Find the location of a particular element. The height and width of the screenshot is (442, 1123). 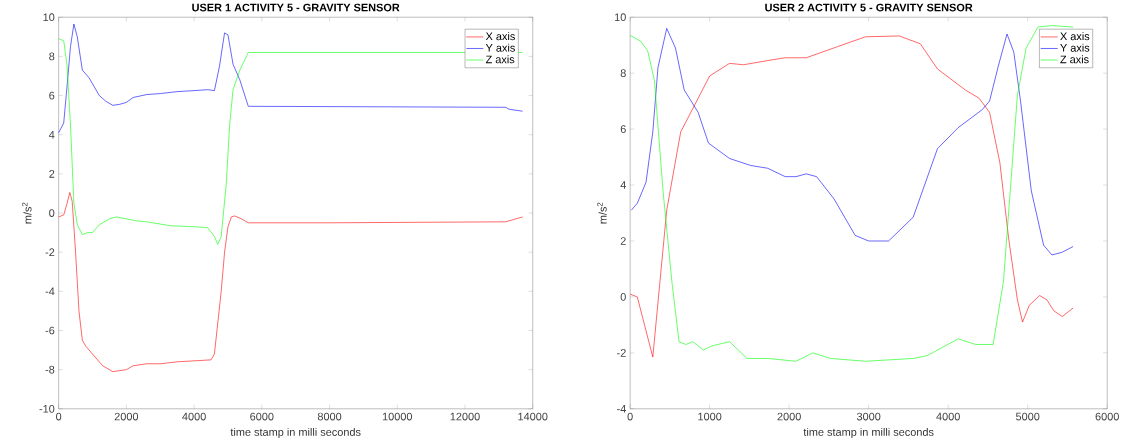

chart-title: USER 1 ACTIVITY 5 - GRAVITY SENSOR is located at coordinates (296, 7).